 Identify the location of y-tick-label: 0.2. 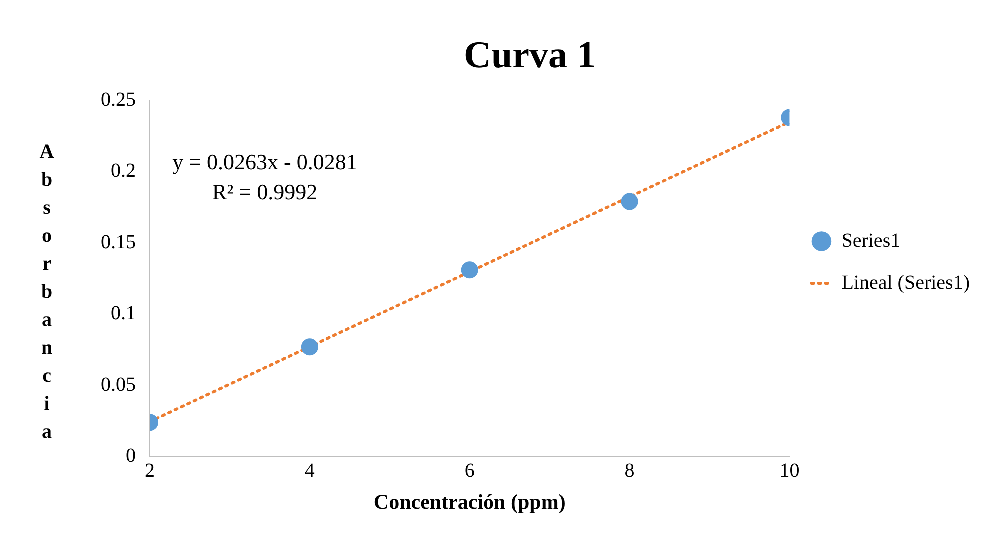
(123, 171).